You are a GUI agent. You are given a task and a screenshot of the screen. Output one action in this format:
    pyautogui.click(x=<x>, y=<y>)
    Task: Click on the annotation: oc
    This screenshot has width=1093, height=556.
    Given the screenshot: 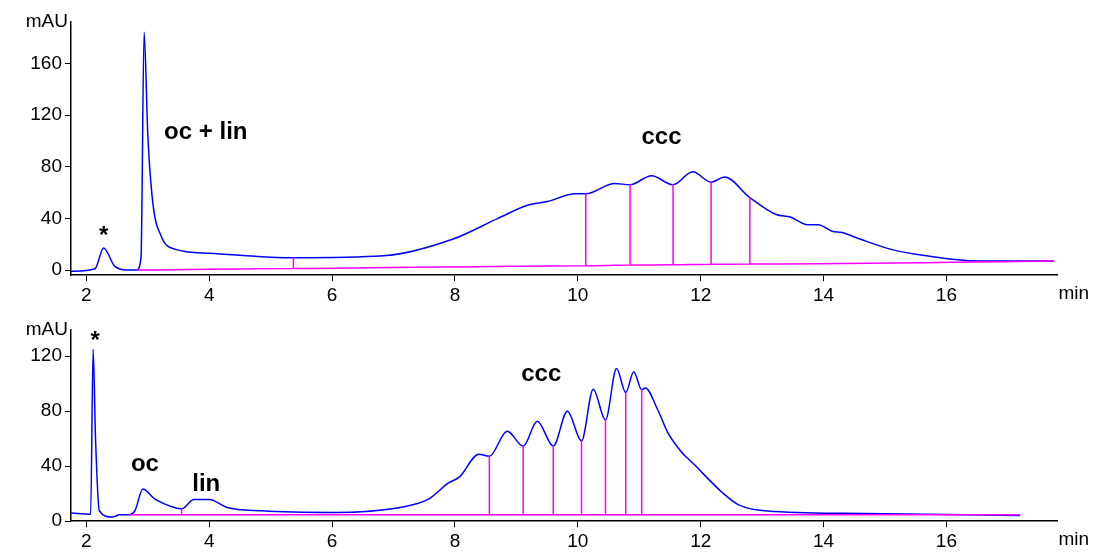 What is the action you would take?
    pyautogui.click(x=144, y=463)
    